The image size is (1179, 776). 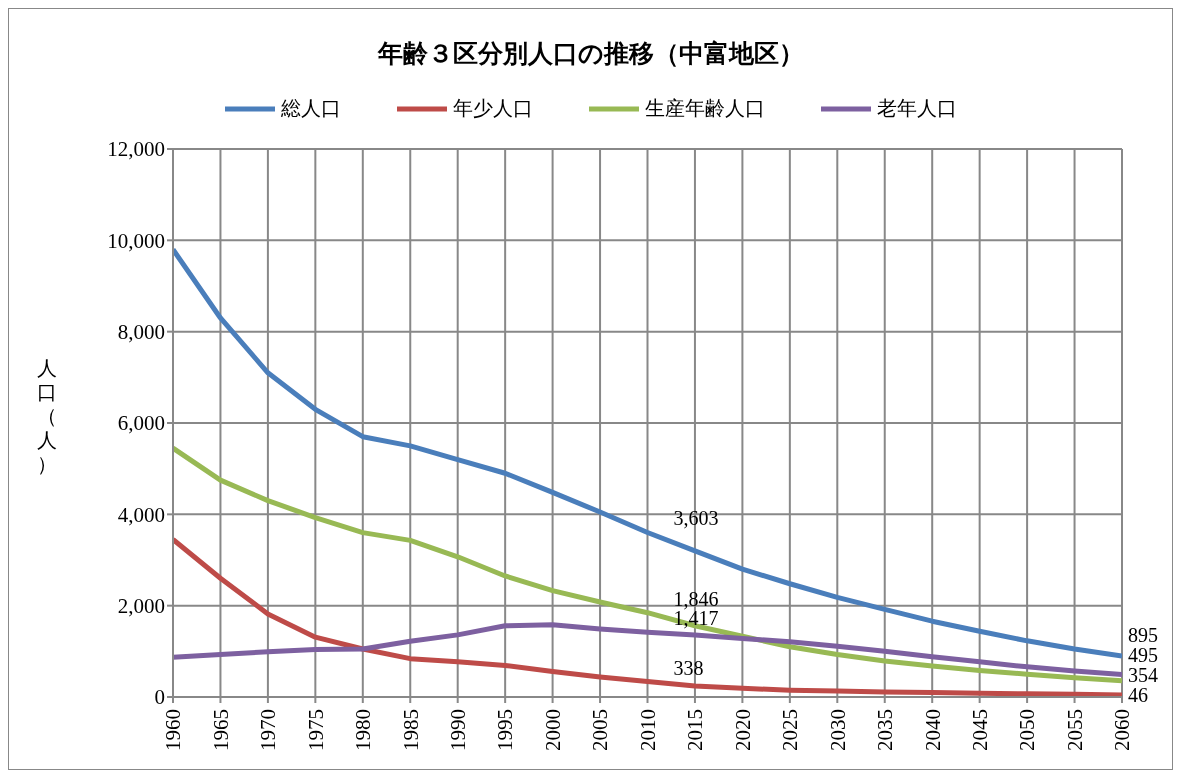 What do you see at coordinates (141, 514) in the screenshot?
I see `y-tick-label: 4,000` at bounding box center [141, 514].